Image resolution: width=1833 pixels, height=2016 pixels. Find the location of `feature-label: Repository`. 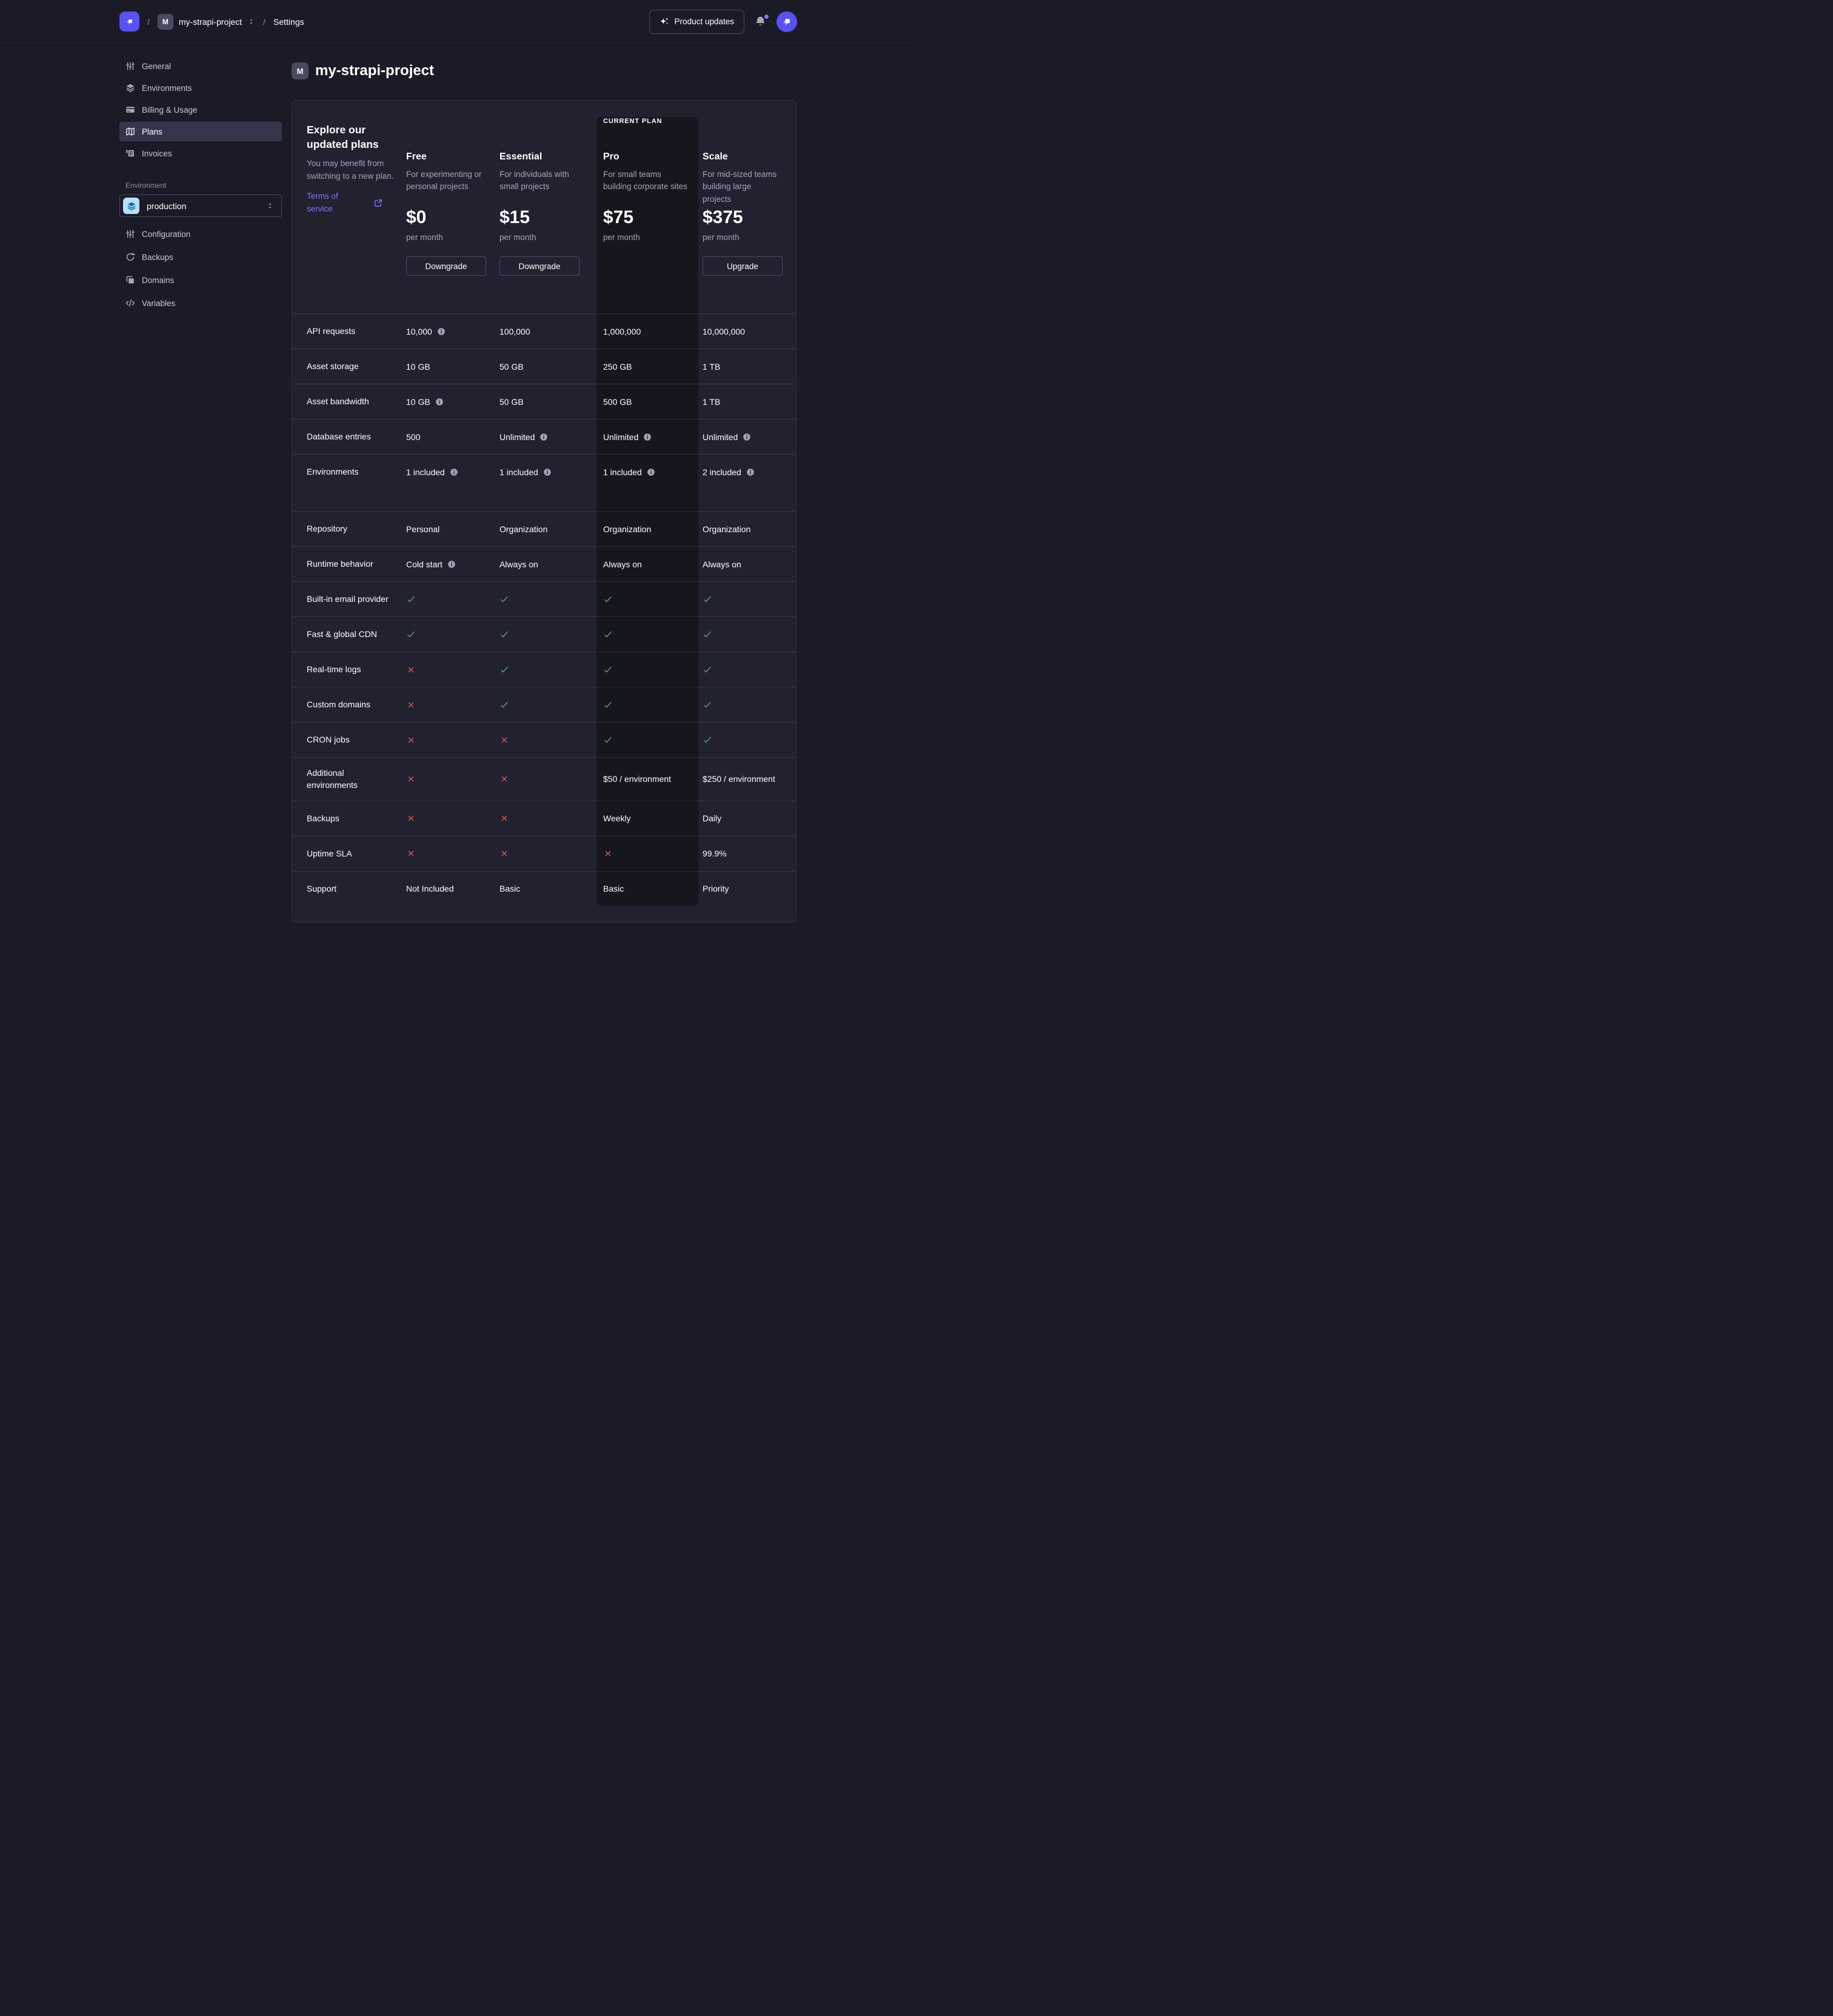

feature-label: Repository is located at coordinates (327, 529).